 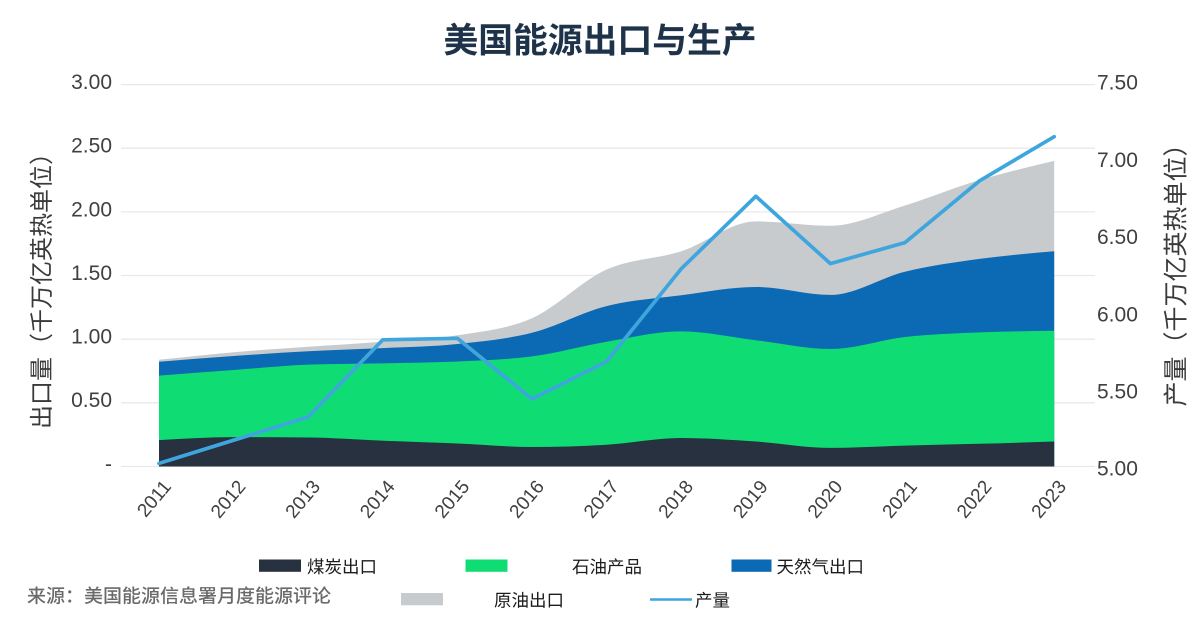 I want to click on svg-text: 7.00, so click(x=1117, y=160).